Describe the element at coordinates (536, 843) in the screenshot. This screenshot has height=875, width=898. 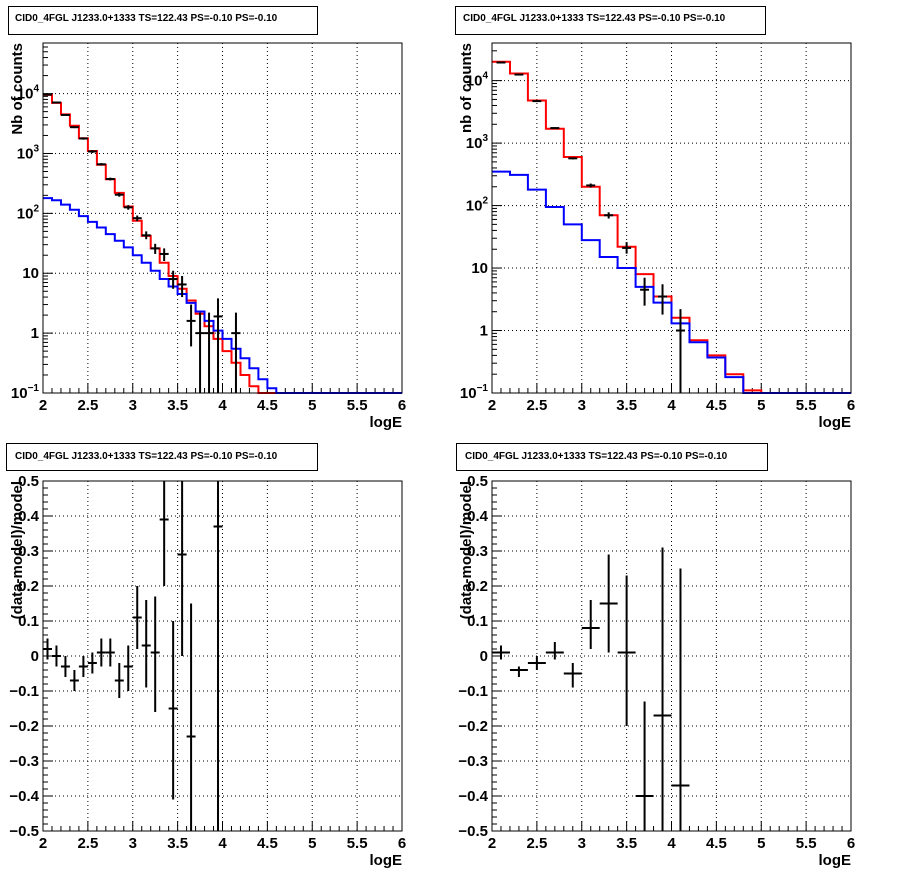
I see `x-tick-label: 2.5` at that location.